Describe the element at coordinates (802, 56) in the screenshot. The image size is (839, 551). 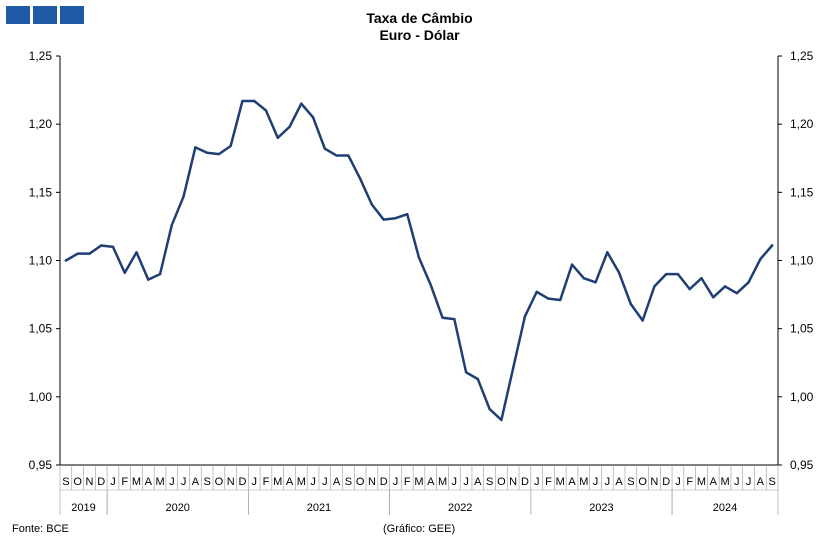
I see `y-tick-label-right: 1,25` at that location.